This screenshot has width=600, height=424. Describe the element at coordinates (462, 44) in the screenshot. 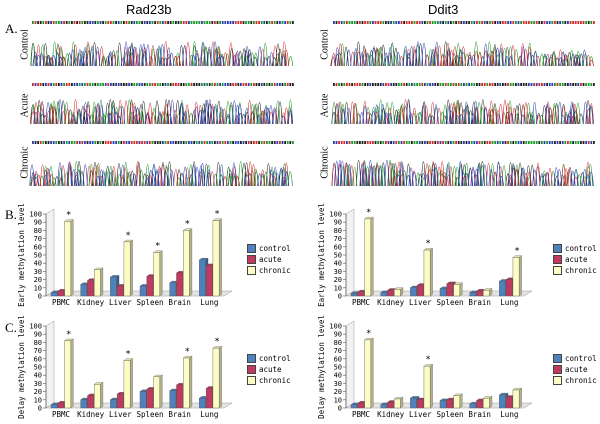

I see `ddit3-trace-control` at that location.